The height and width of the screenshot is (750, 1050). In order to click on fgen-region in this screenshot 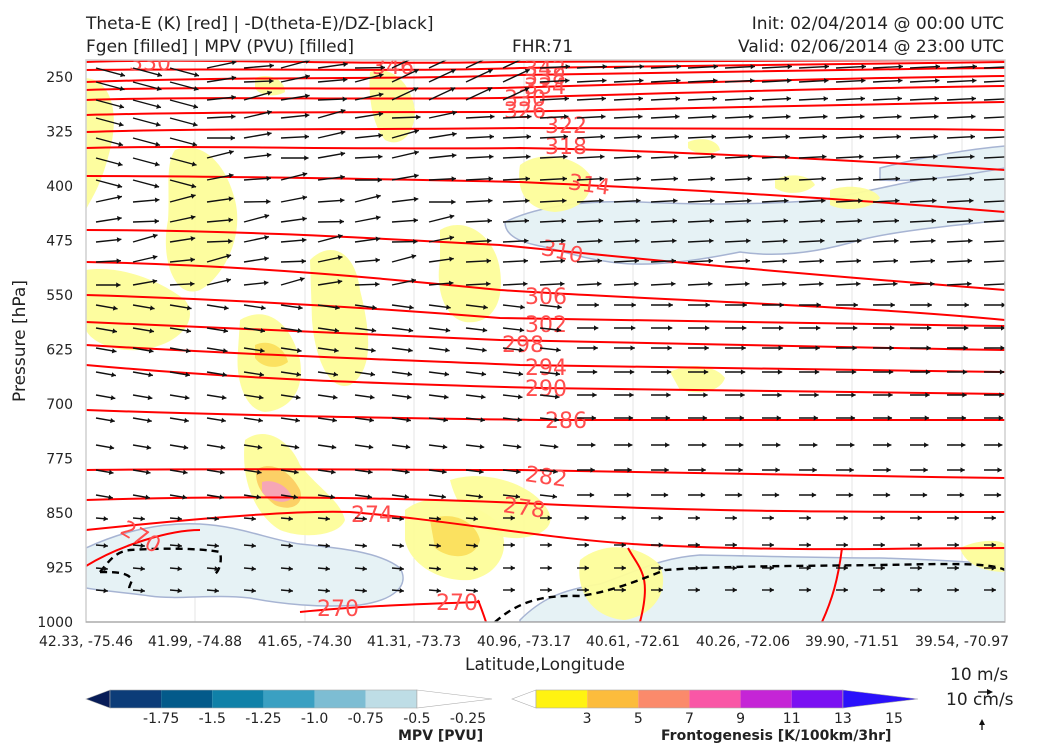, I will do `click(795, 184)`.